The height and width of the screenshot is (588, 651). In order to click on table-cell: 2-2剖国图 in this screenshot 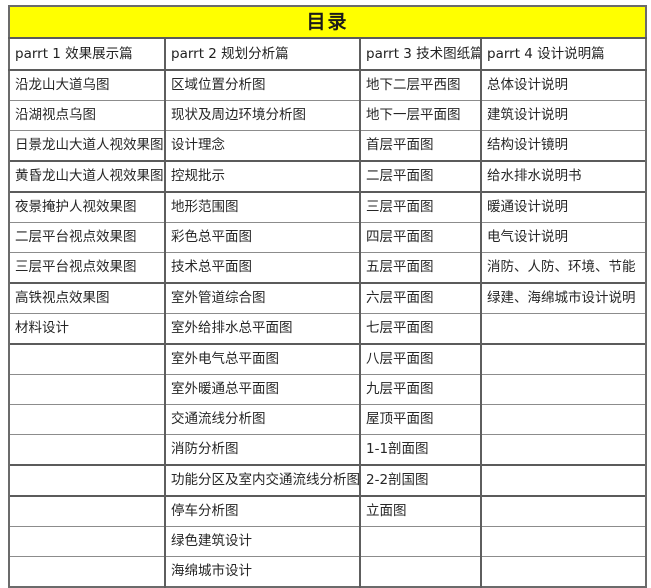, I will do `click(420, 480)`.